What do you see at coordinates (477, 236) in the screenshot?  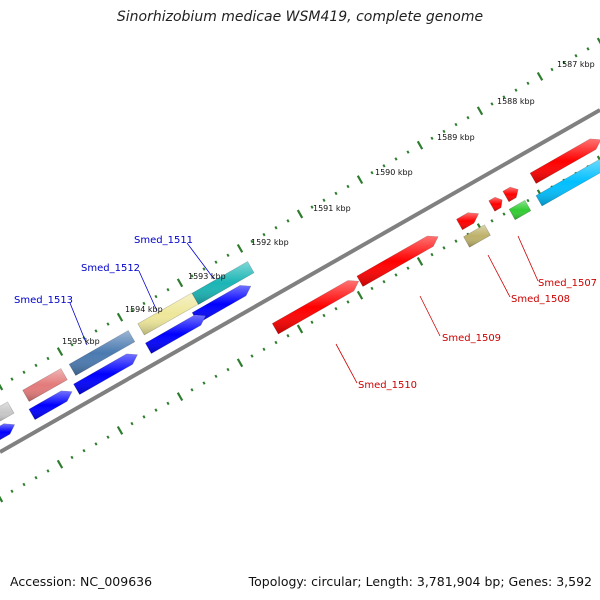 I see `feature-olive-block-shading` at bounding box center [477, 236].